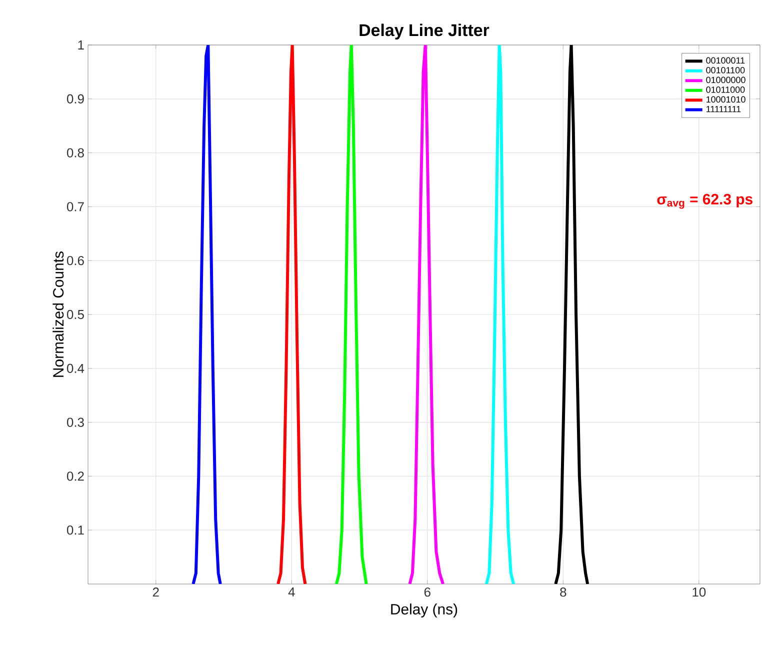 The image size is (762, 658). Describe the element at coordinates (75, 315) in the screenshot. I see `y-tick-label: 0.5` at that location.